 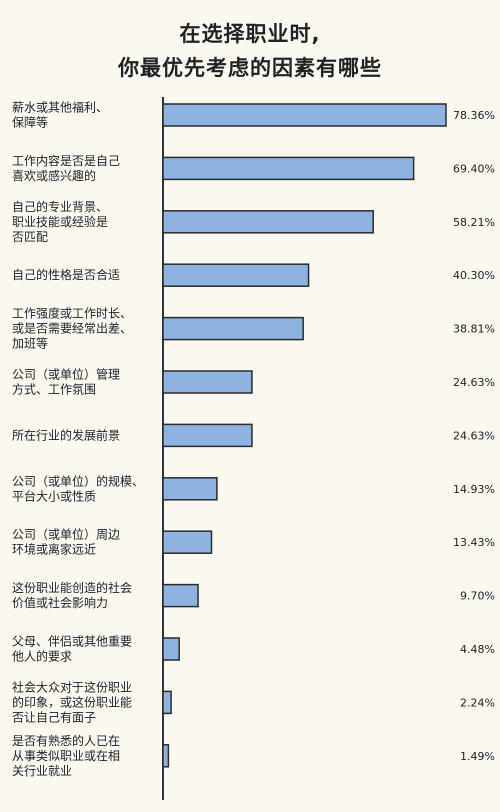 I want to click on value-label-2: 58.21%, so click(x=474, y=222).